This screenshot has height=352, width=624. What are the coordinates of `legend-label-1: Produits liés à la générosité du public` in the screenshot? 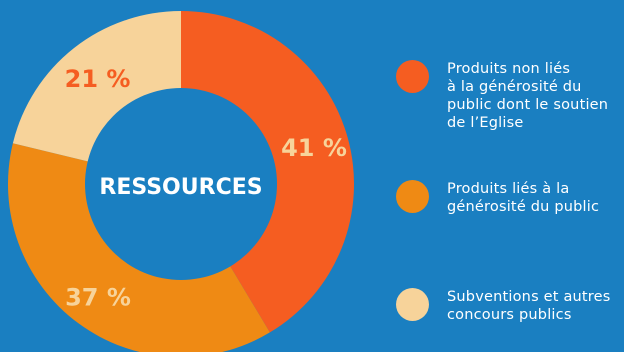 It's located at (523, 198).